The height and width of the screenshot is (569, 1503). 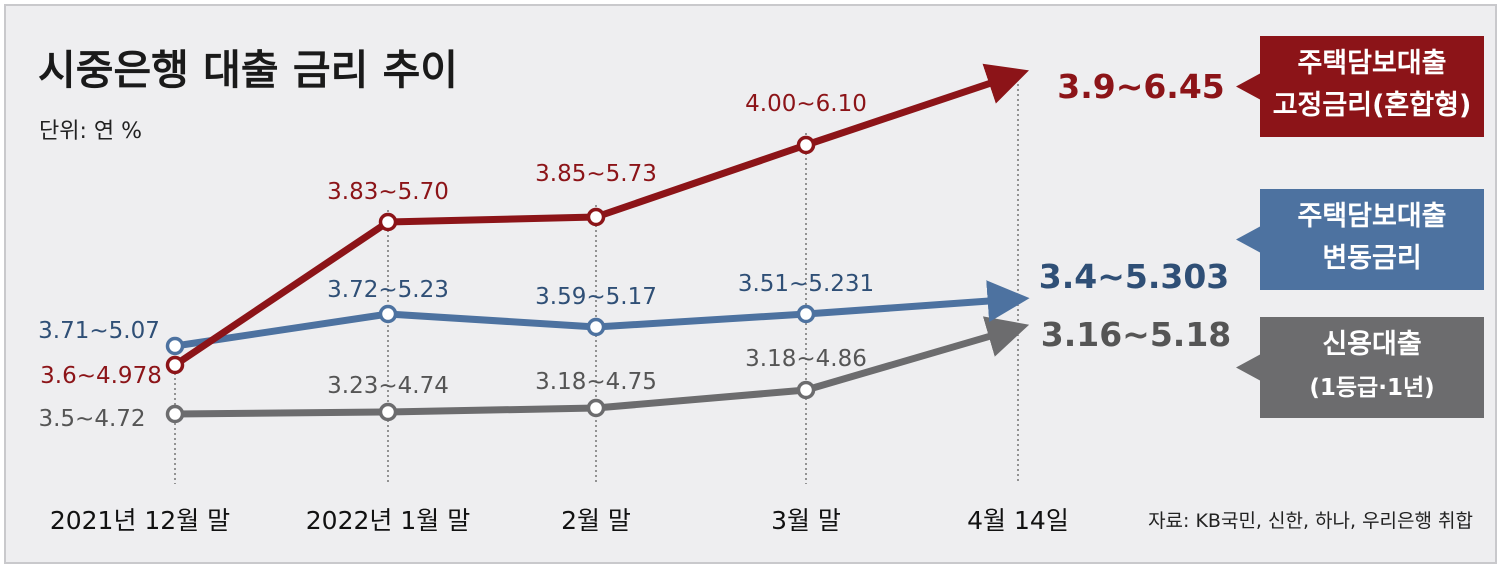 I want to click on x-axis-ticks: 2021년 12월 말 2022년 1월 말 2월 말 3월 말 4월 14일, so click(x=559, y=520).